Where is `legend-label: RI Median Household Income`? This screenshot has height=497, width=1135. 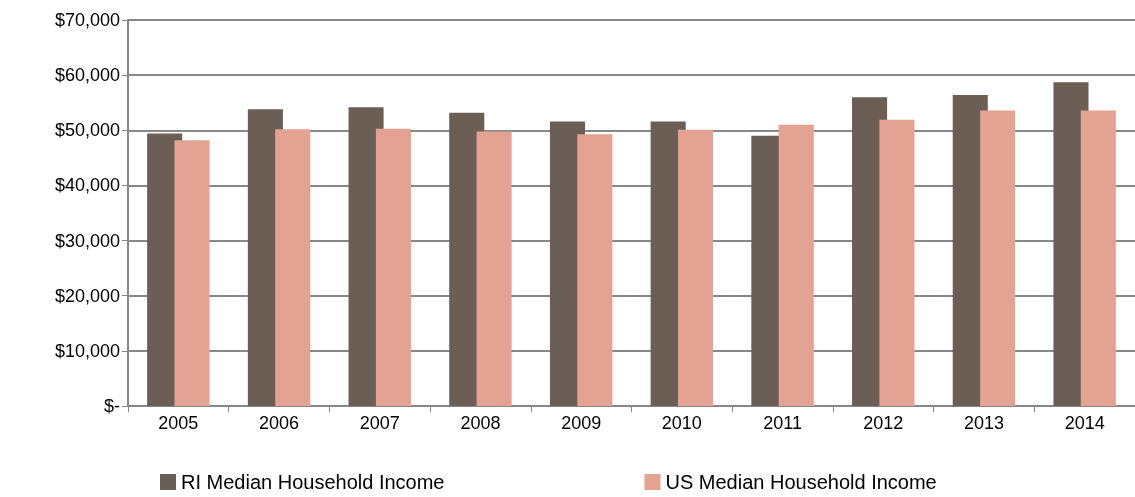 legend-label: RI Median Household Income is located at coordinates (313, 482).